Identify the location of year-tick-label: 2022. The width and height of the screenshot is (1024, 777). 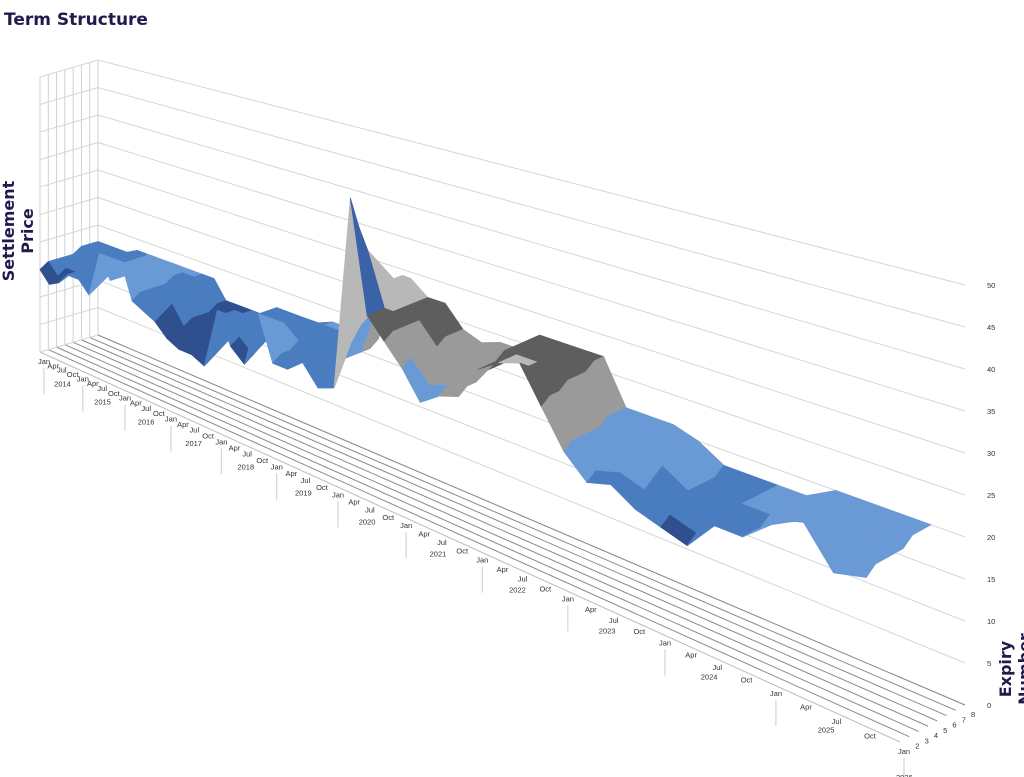
(517, 590).